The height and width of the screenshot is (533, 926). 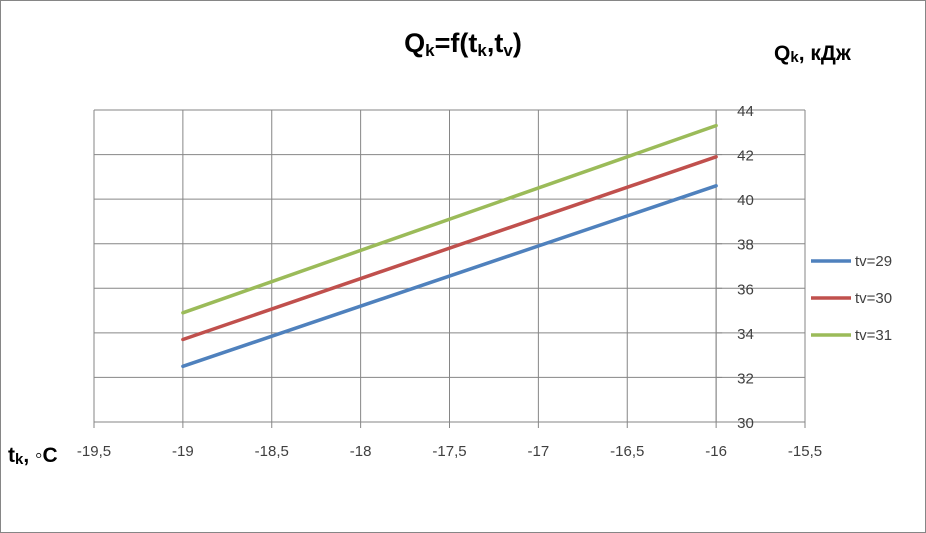 What do you see at coordinates (805, 451) in the screenshot?
I see `x-tick-label: -15,5` at bounding box center [805, 451].